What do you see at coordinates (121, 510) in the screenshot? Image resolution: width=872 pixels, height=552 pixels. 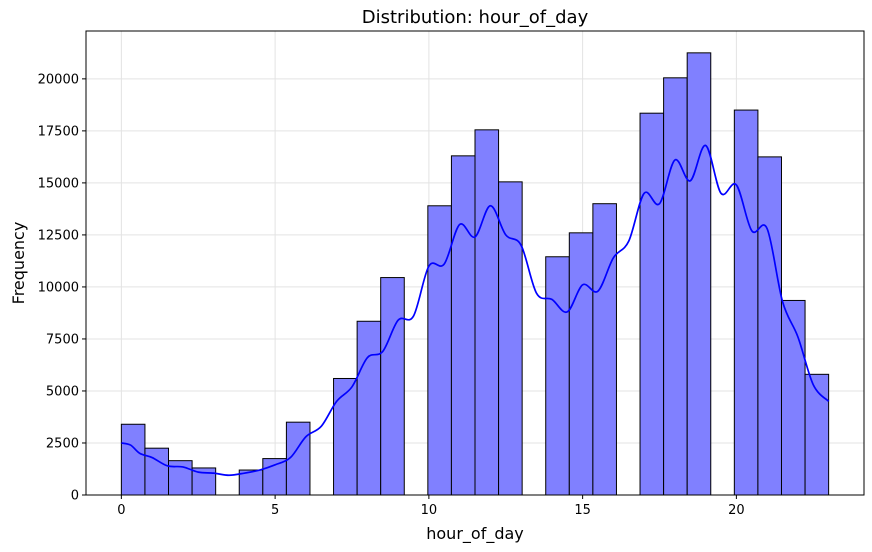 I see `x-tick-label: 0` at bounding box center [121, 510].